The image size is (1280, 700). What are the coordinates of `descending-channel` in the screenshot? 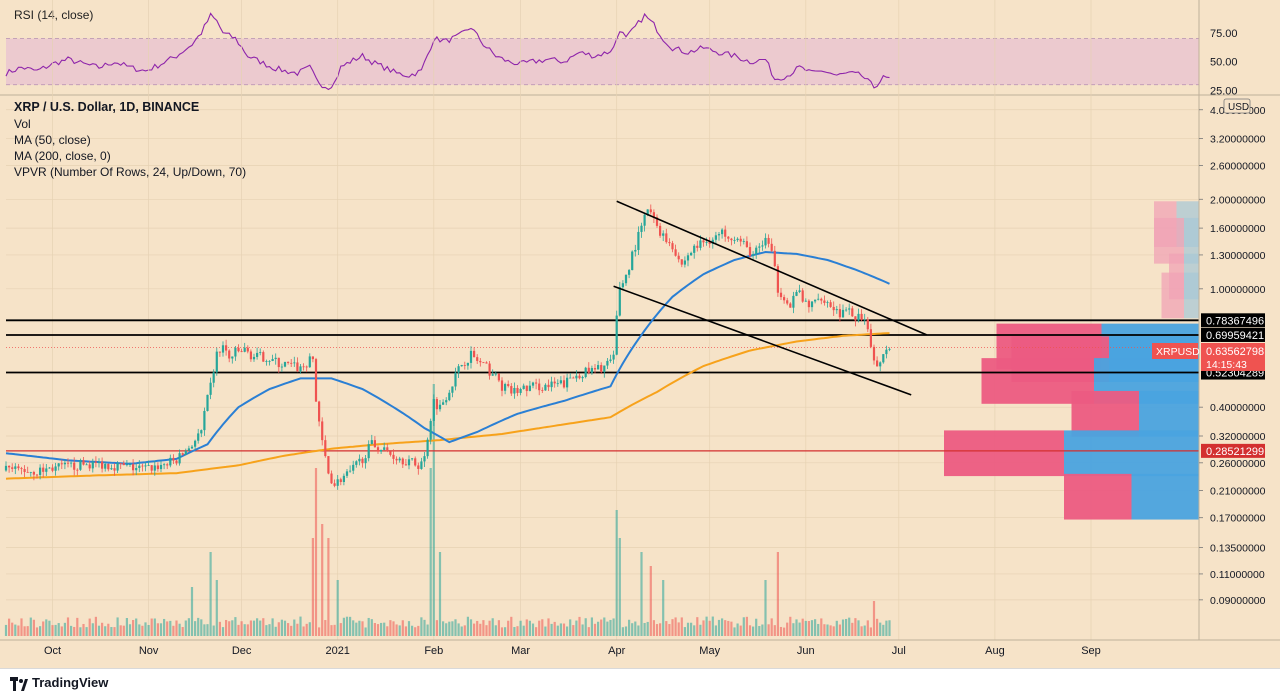 It's located at (770, 298).